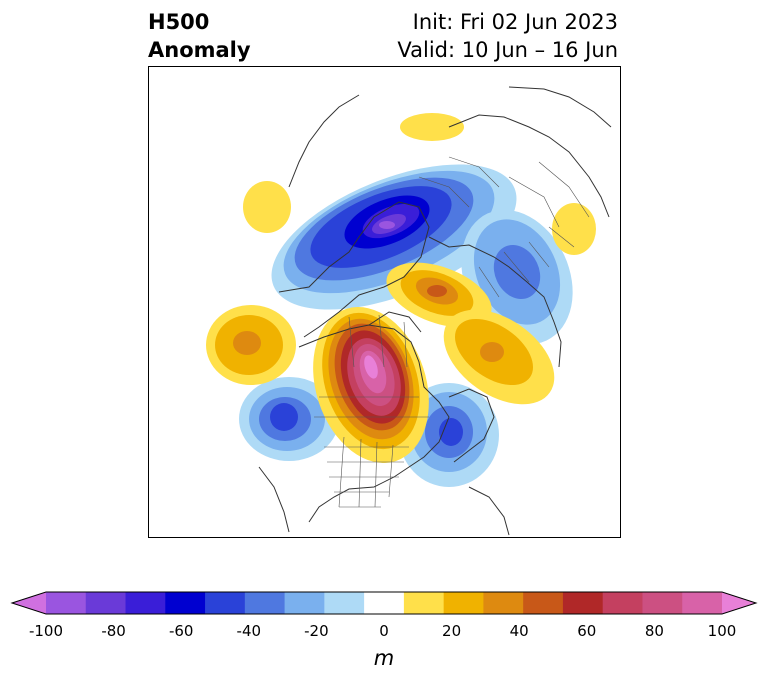 This screenshot has width=768, height=684. Describe the element at coordinates (29, 603) in the screenshot. I see `colorbar-extend-low` at that location.